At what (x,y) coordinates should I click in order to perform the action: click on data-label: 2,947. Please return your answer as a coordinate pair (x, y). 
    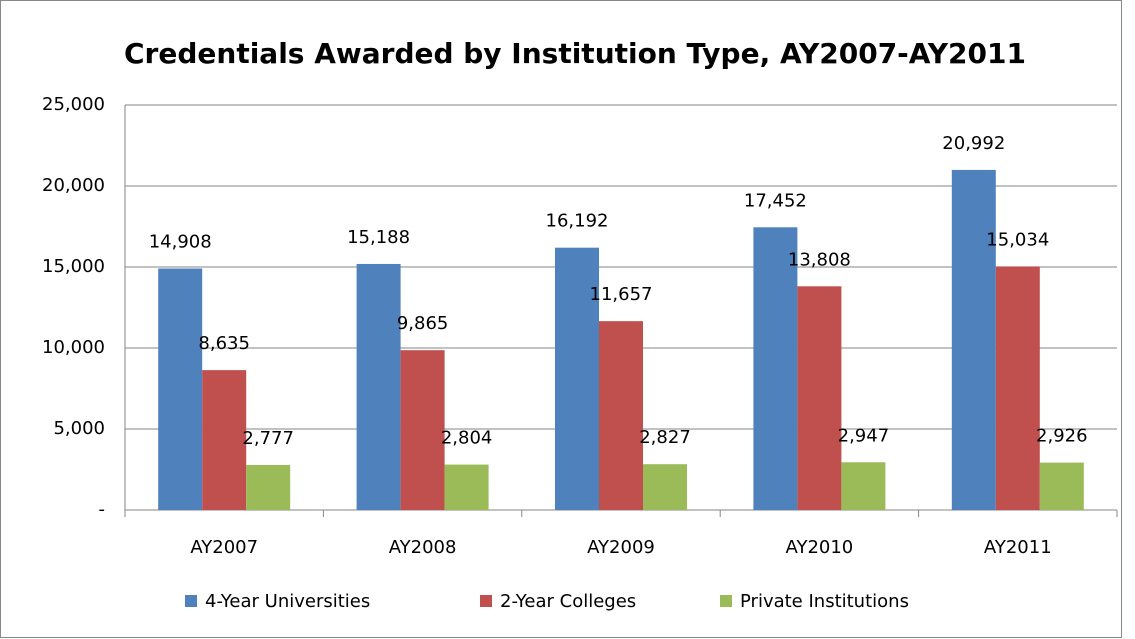
    Looking at the image, I should click on (864, 435).